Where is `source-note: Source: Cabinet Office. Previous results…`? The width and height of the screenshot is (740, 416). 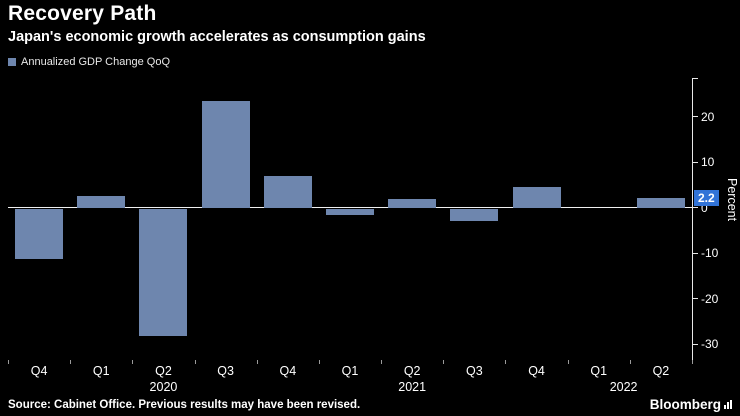
source-note: Source: Cabinet Office. Previous results… is located at coordinates (184, 405).